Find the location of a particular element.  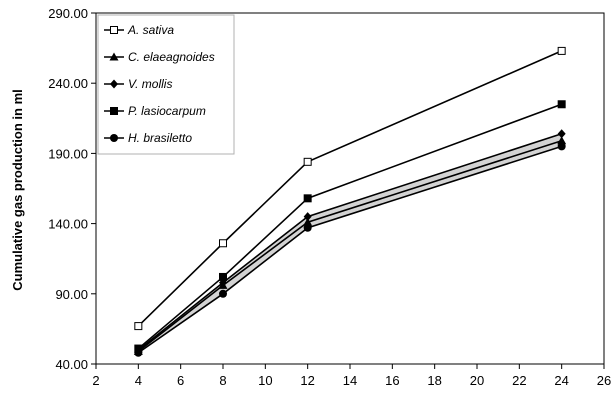

x-tick-label: 6 is located at coordinates (180, 380).